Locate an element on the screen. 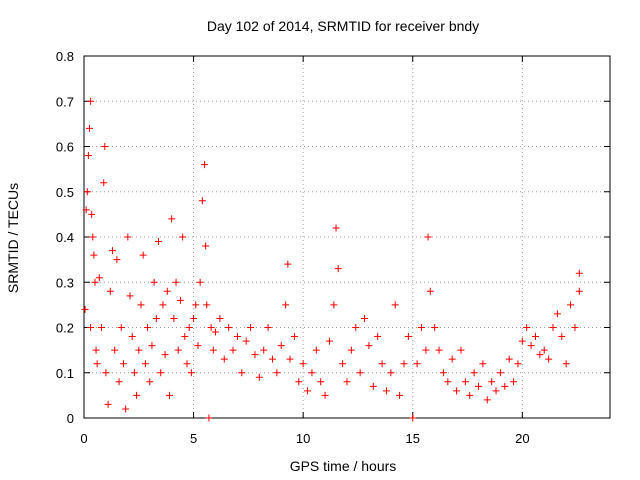 This screenshot has height=480, width=640. y-axis-label: SRMTID / TECUs is located at coordinates (13, 238).